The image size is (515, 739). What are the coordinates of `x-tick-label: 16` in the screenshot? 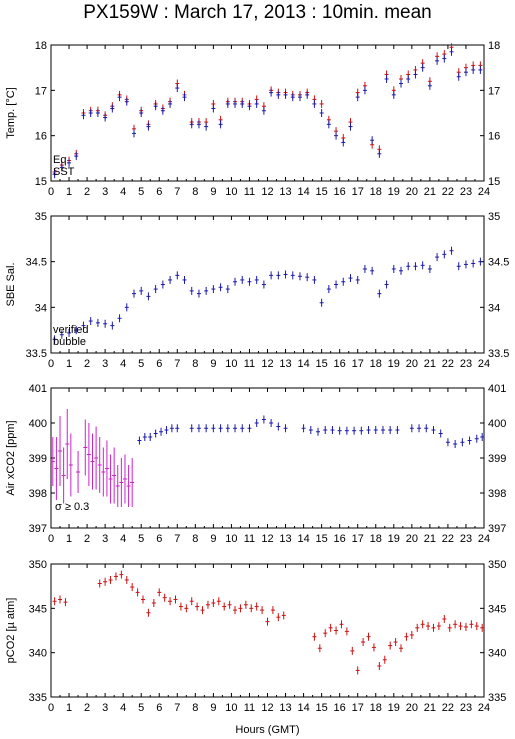 It's located at (340, 364).